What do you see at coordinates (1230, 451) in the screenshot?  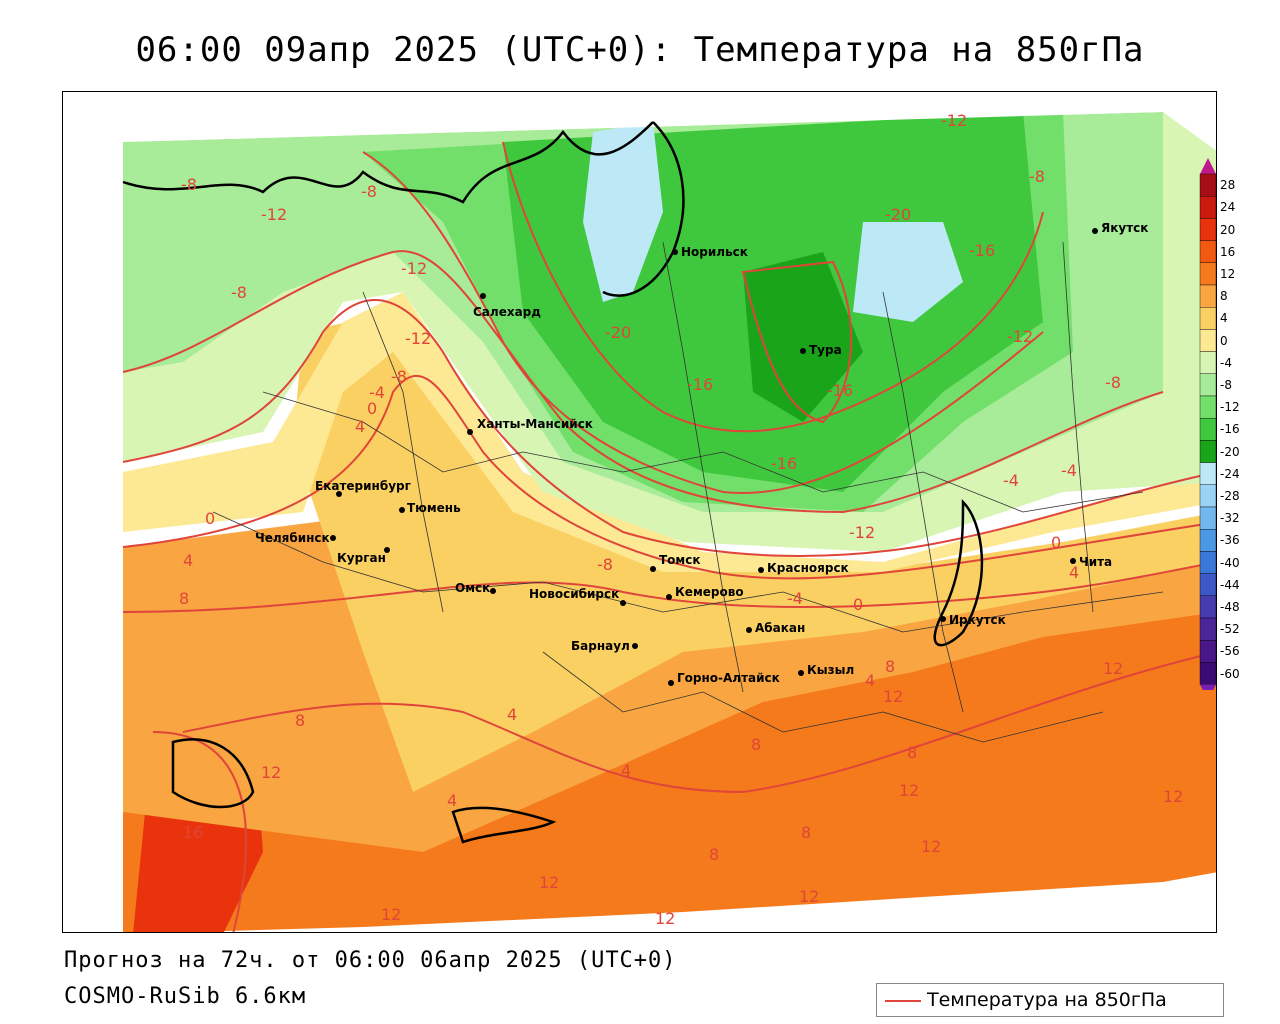 I see `scale-label: -20` at bounding box center [1230, 451].